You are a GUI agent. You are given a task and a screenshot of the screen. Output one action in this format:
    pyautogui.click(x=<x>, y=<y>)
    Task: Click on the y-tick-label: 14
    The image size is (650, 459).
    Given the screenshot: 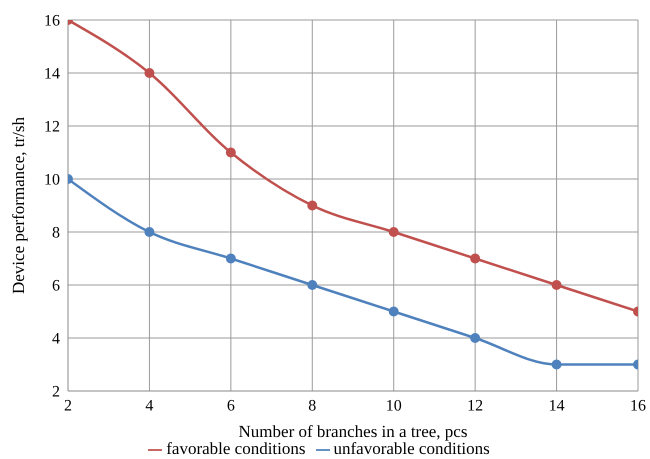 What is the action you would take?
    pyautogui.click(x=52, y=74)
    